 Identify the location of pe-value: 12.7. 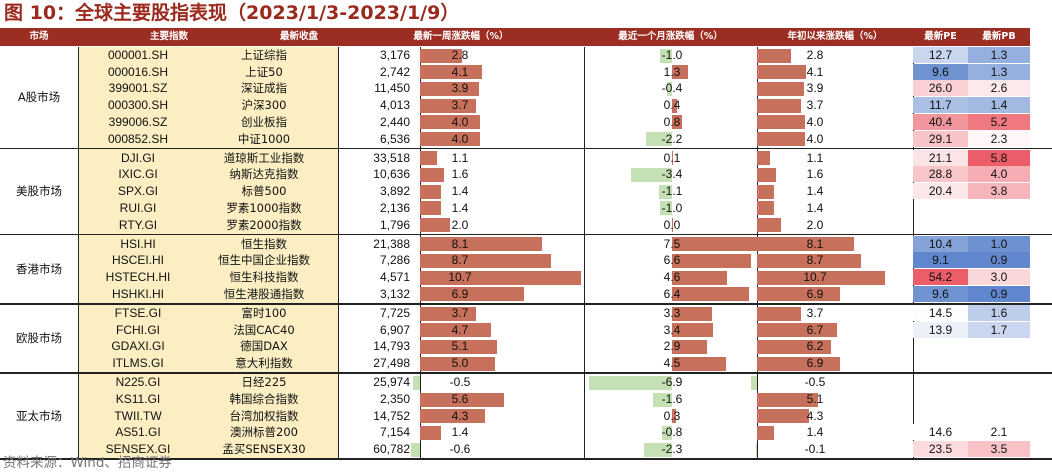
(940, 55).